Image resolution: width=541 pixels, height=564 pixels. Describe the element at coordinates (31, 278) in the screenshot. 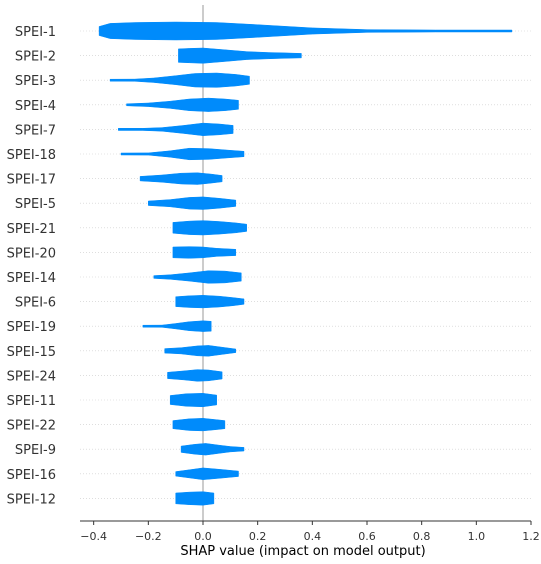

I see `feature-label: SPEI-14` at that location.